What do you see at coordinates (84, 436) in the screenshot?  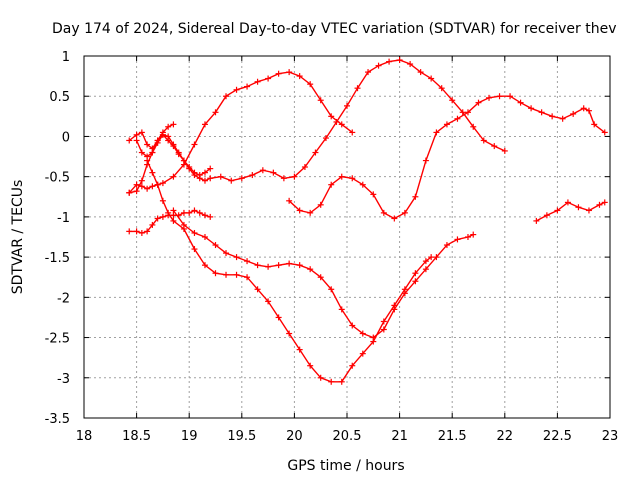 I see `x-tick-label: 18` at bounding box center [84, 436].